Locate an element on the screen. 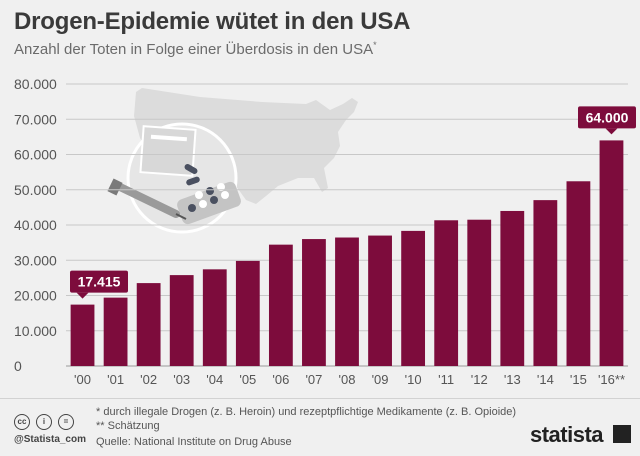  callout-label: 17.415 is located at coordinates (99, 282).